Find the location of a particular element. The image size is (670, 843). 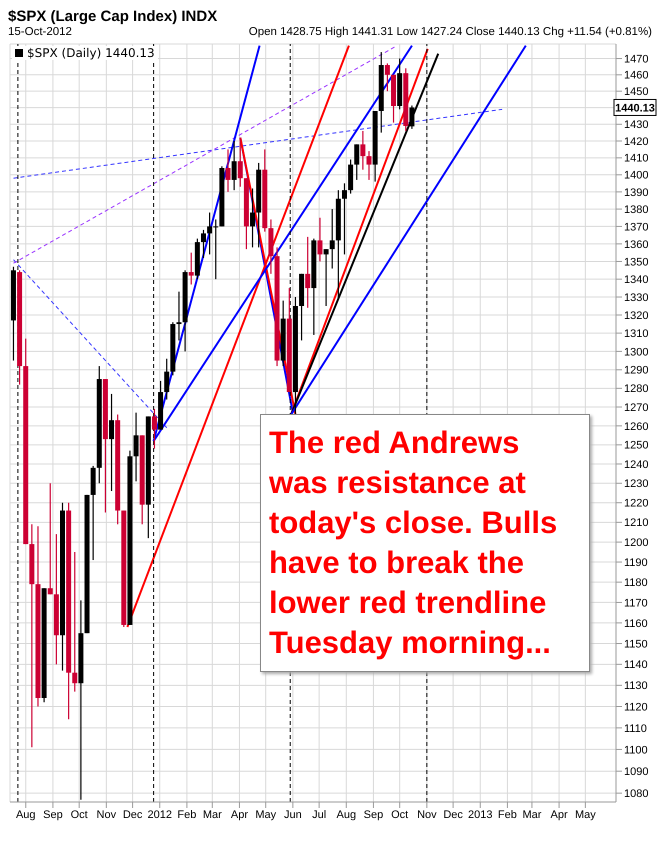

y-tick-label: 1150 is located at coordinates (636, 644).